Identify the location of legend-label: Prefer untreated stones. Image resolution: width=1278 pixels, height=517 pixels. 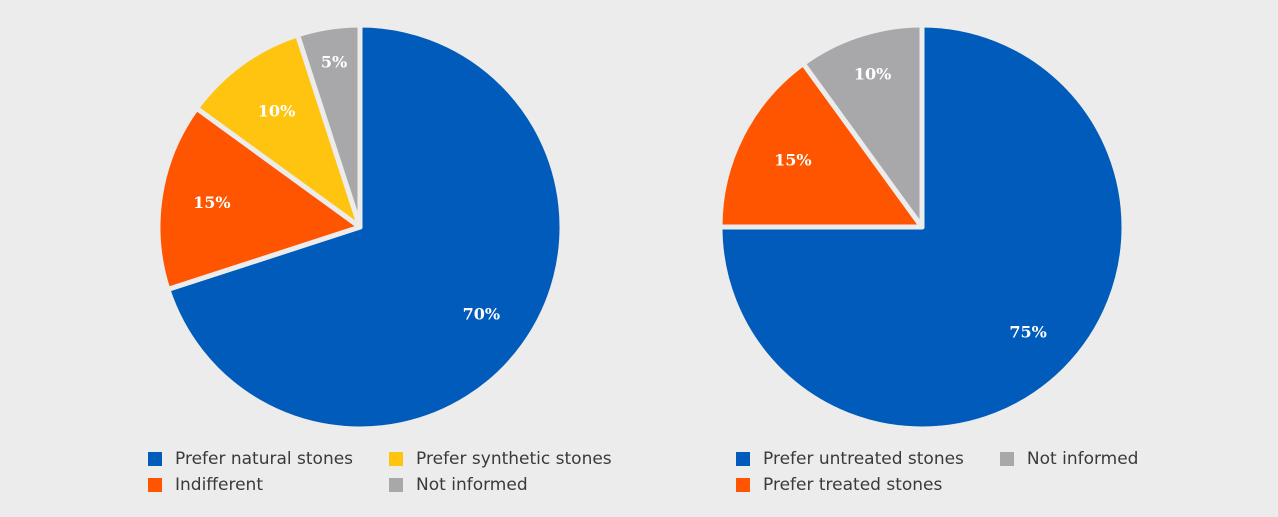
(863, 459).